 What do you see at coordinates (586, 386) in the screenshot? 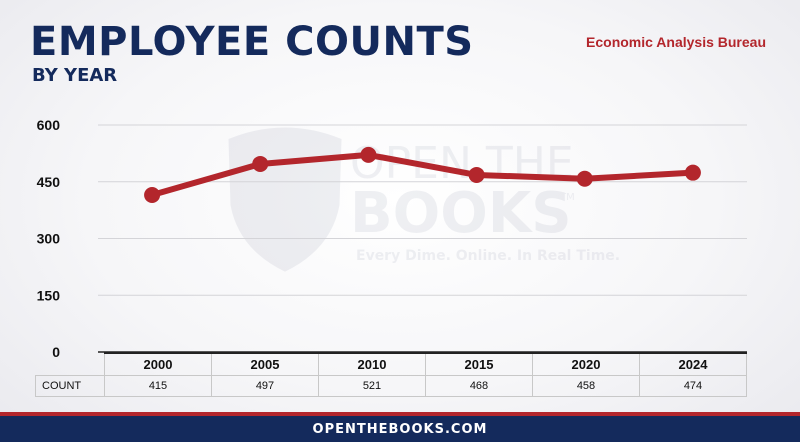
I see `data-label: 458` at bounding box center [586, 386].